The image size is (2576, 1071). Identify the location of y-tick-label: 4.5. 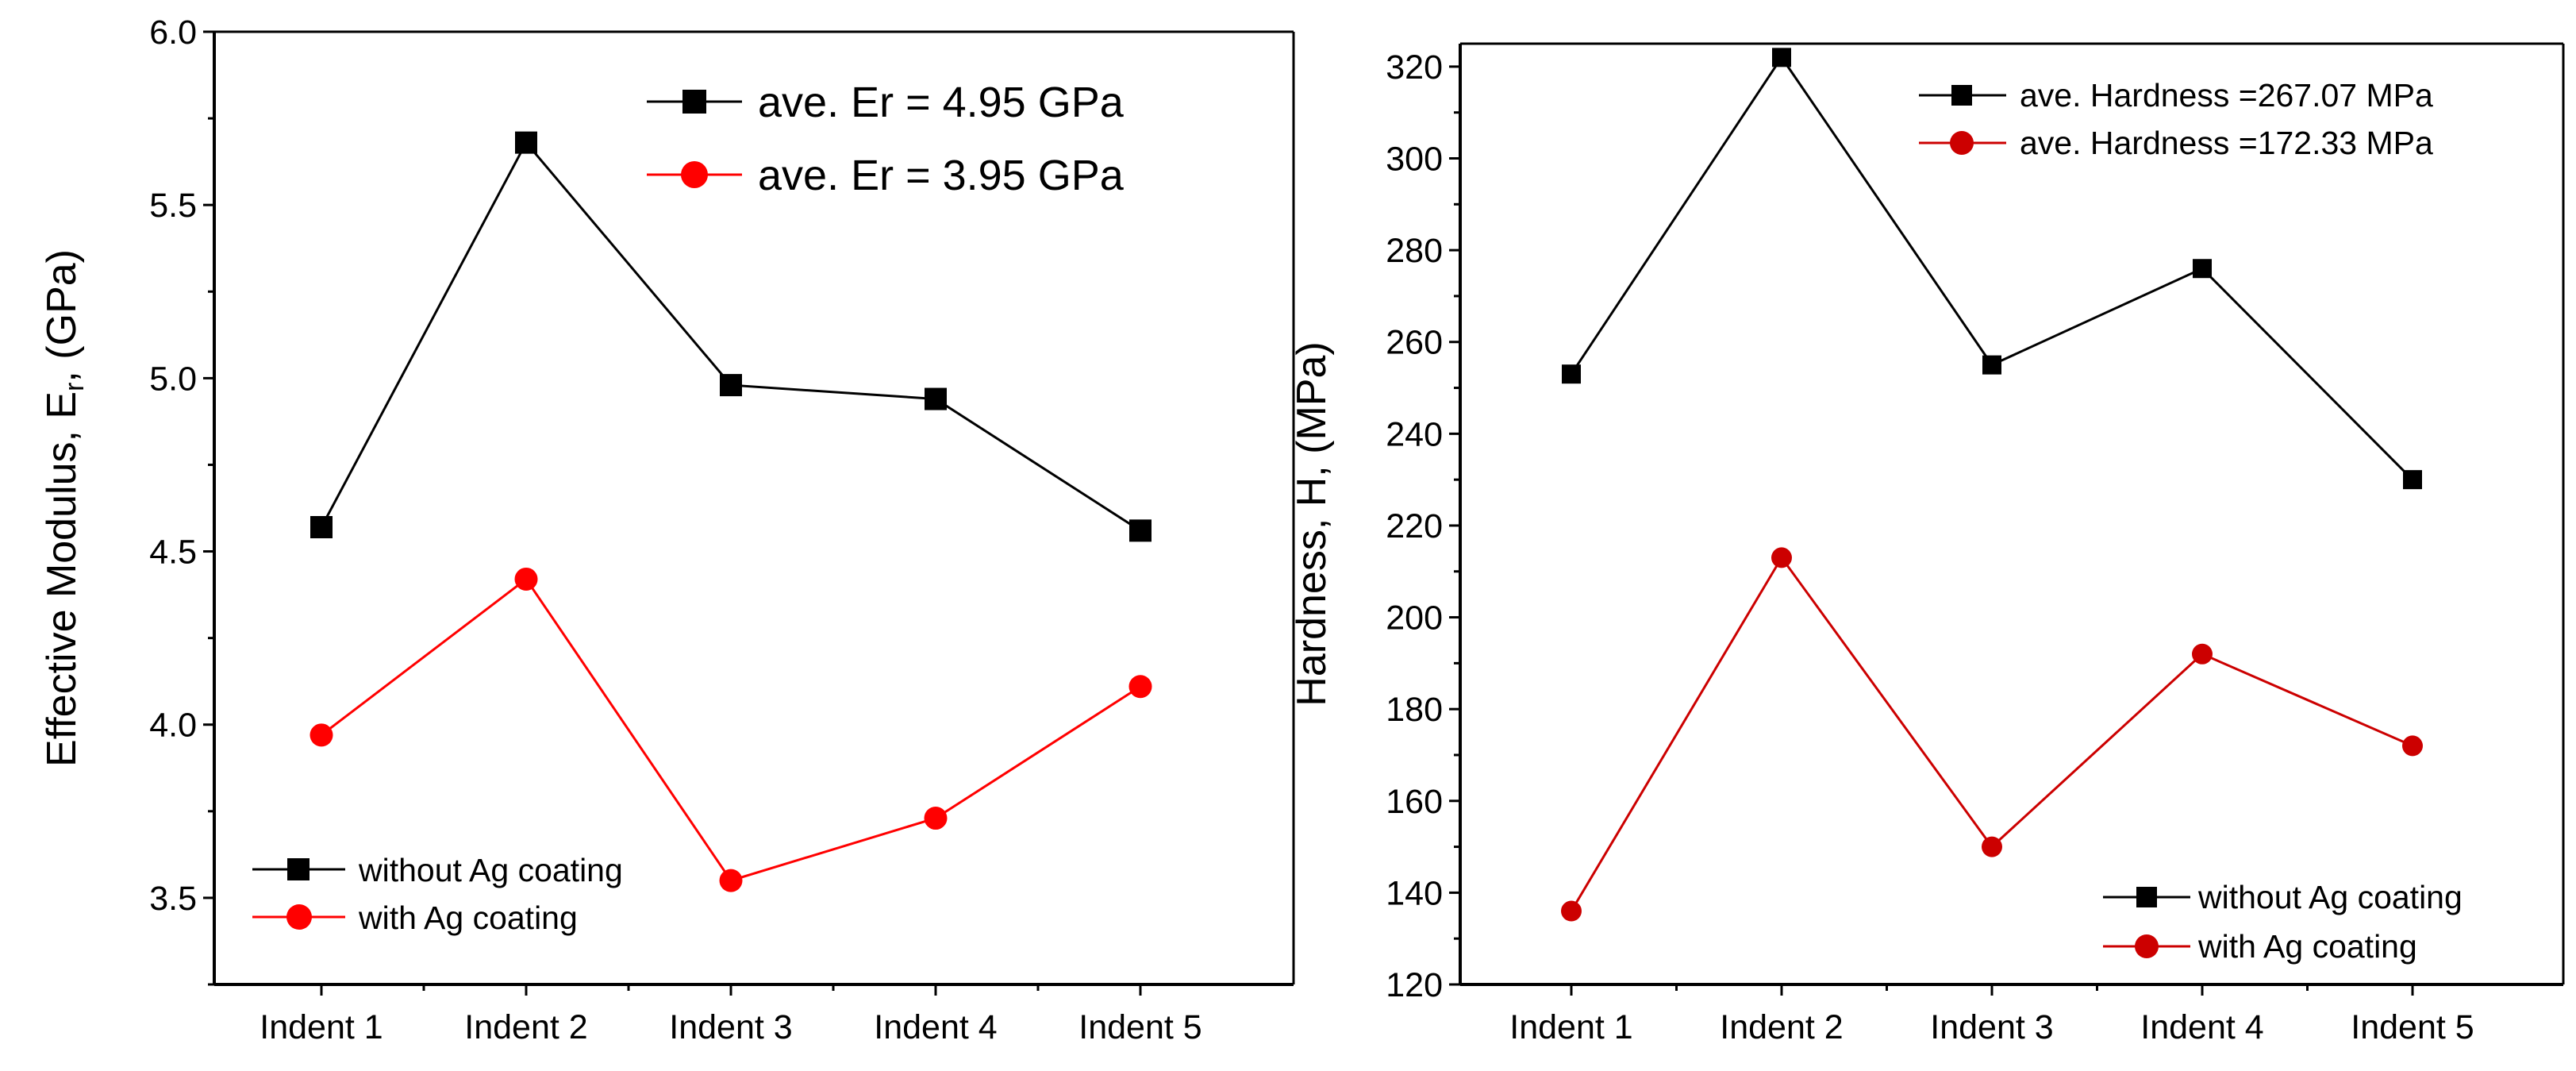
(173, 553).